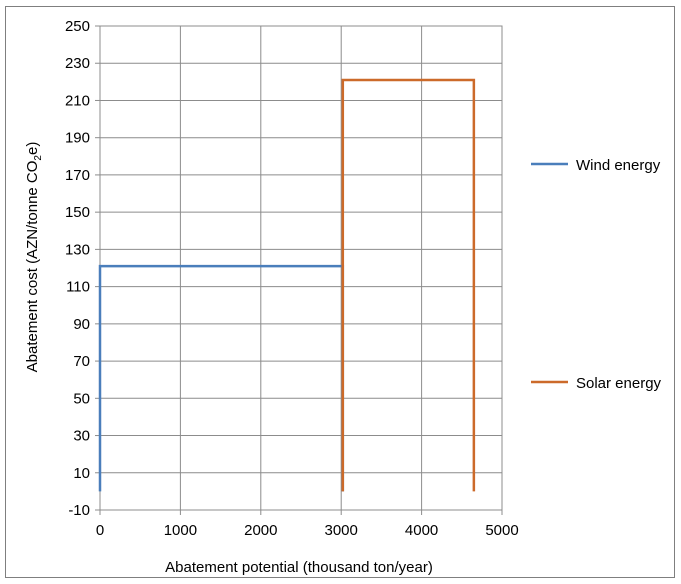 The height and width of the screenshot is (584, 681). Describe the element at coordinates (81, 324) in the screenshot. I see `y-tick-label: 90` at that location.